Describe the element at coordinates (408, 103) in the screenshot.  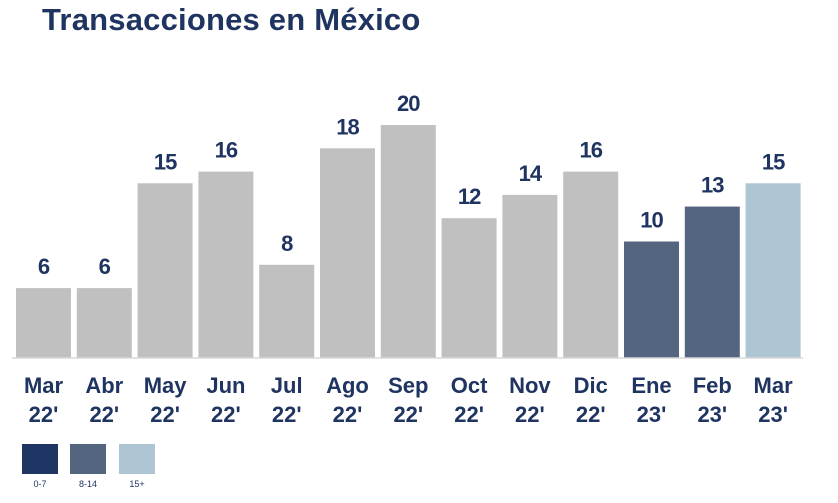
I see `value-label-6: 20` at that location.